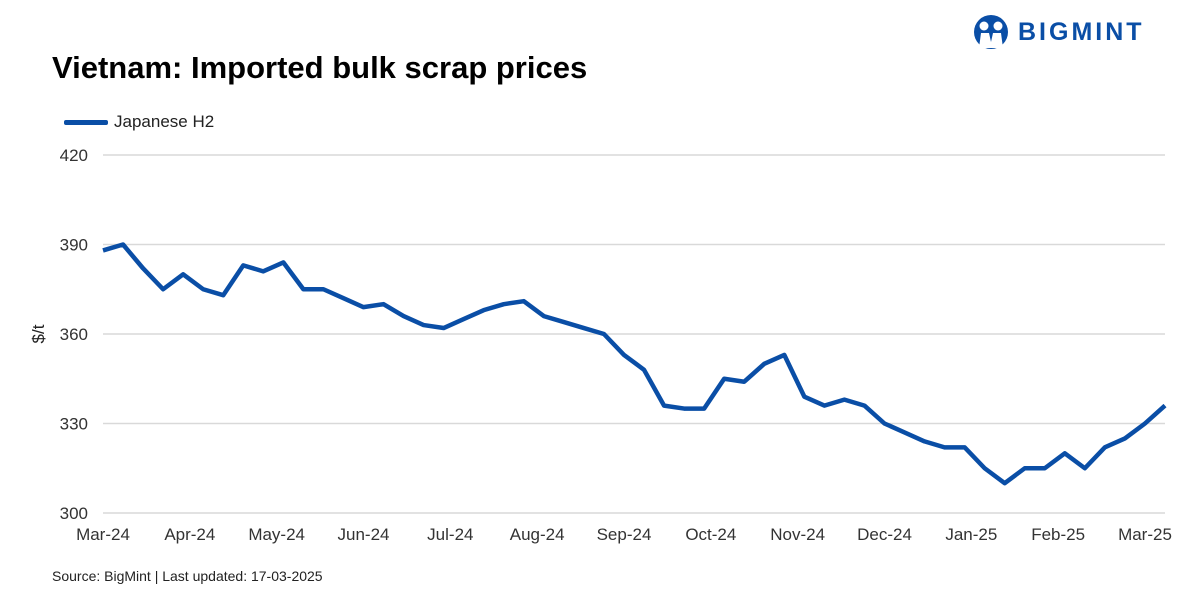 This screenshot has width=1200, height=600. I want to click on y-axis-label: $/t, so click(38, 333).